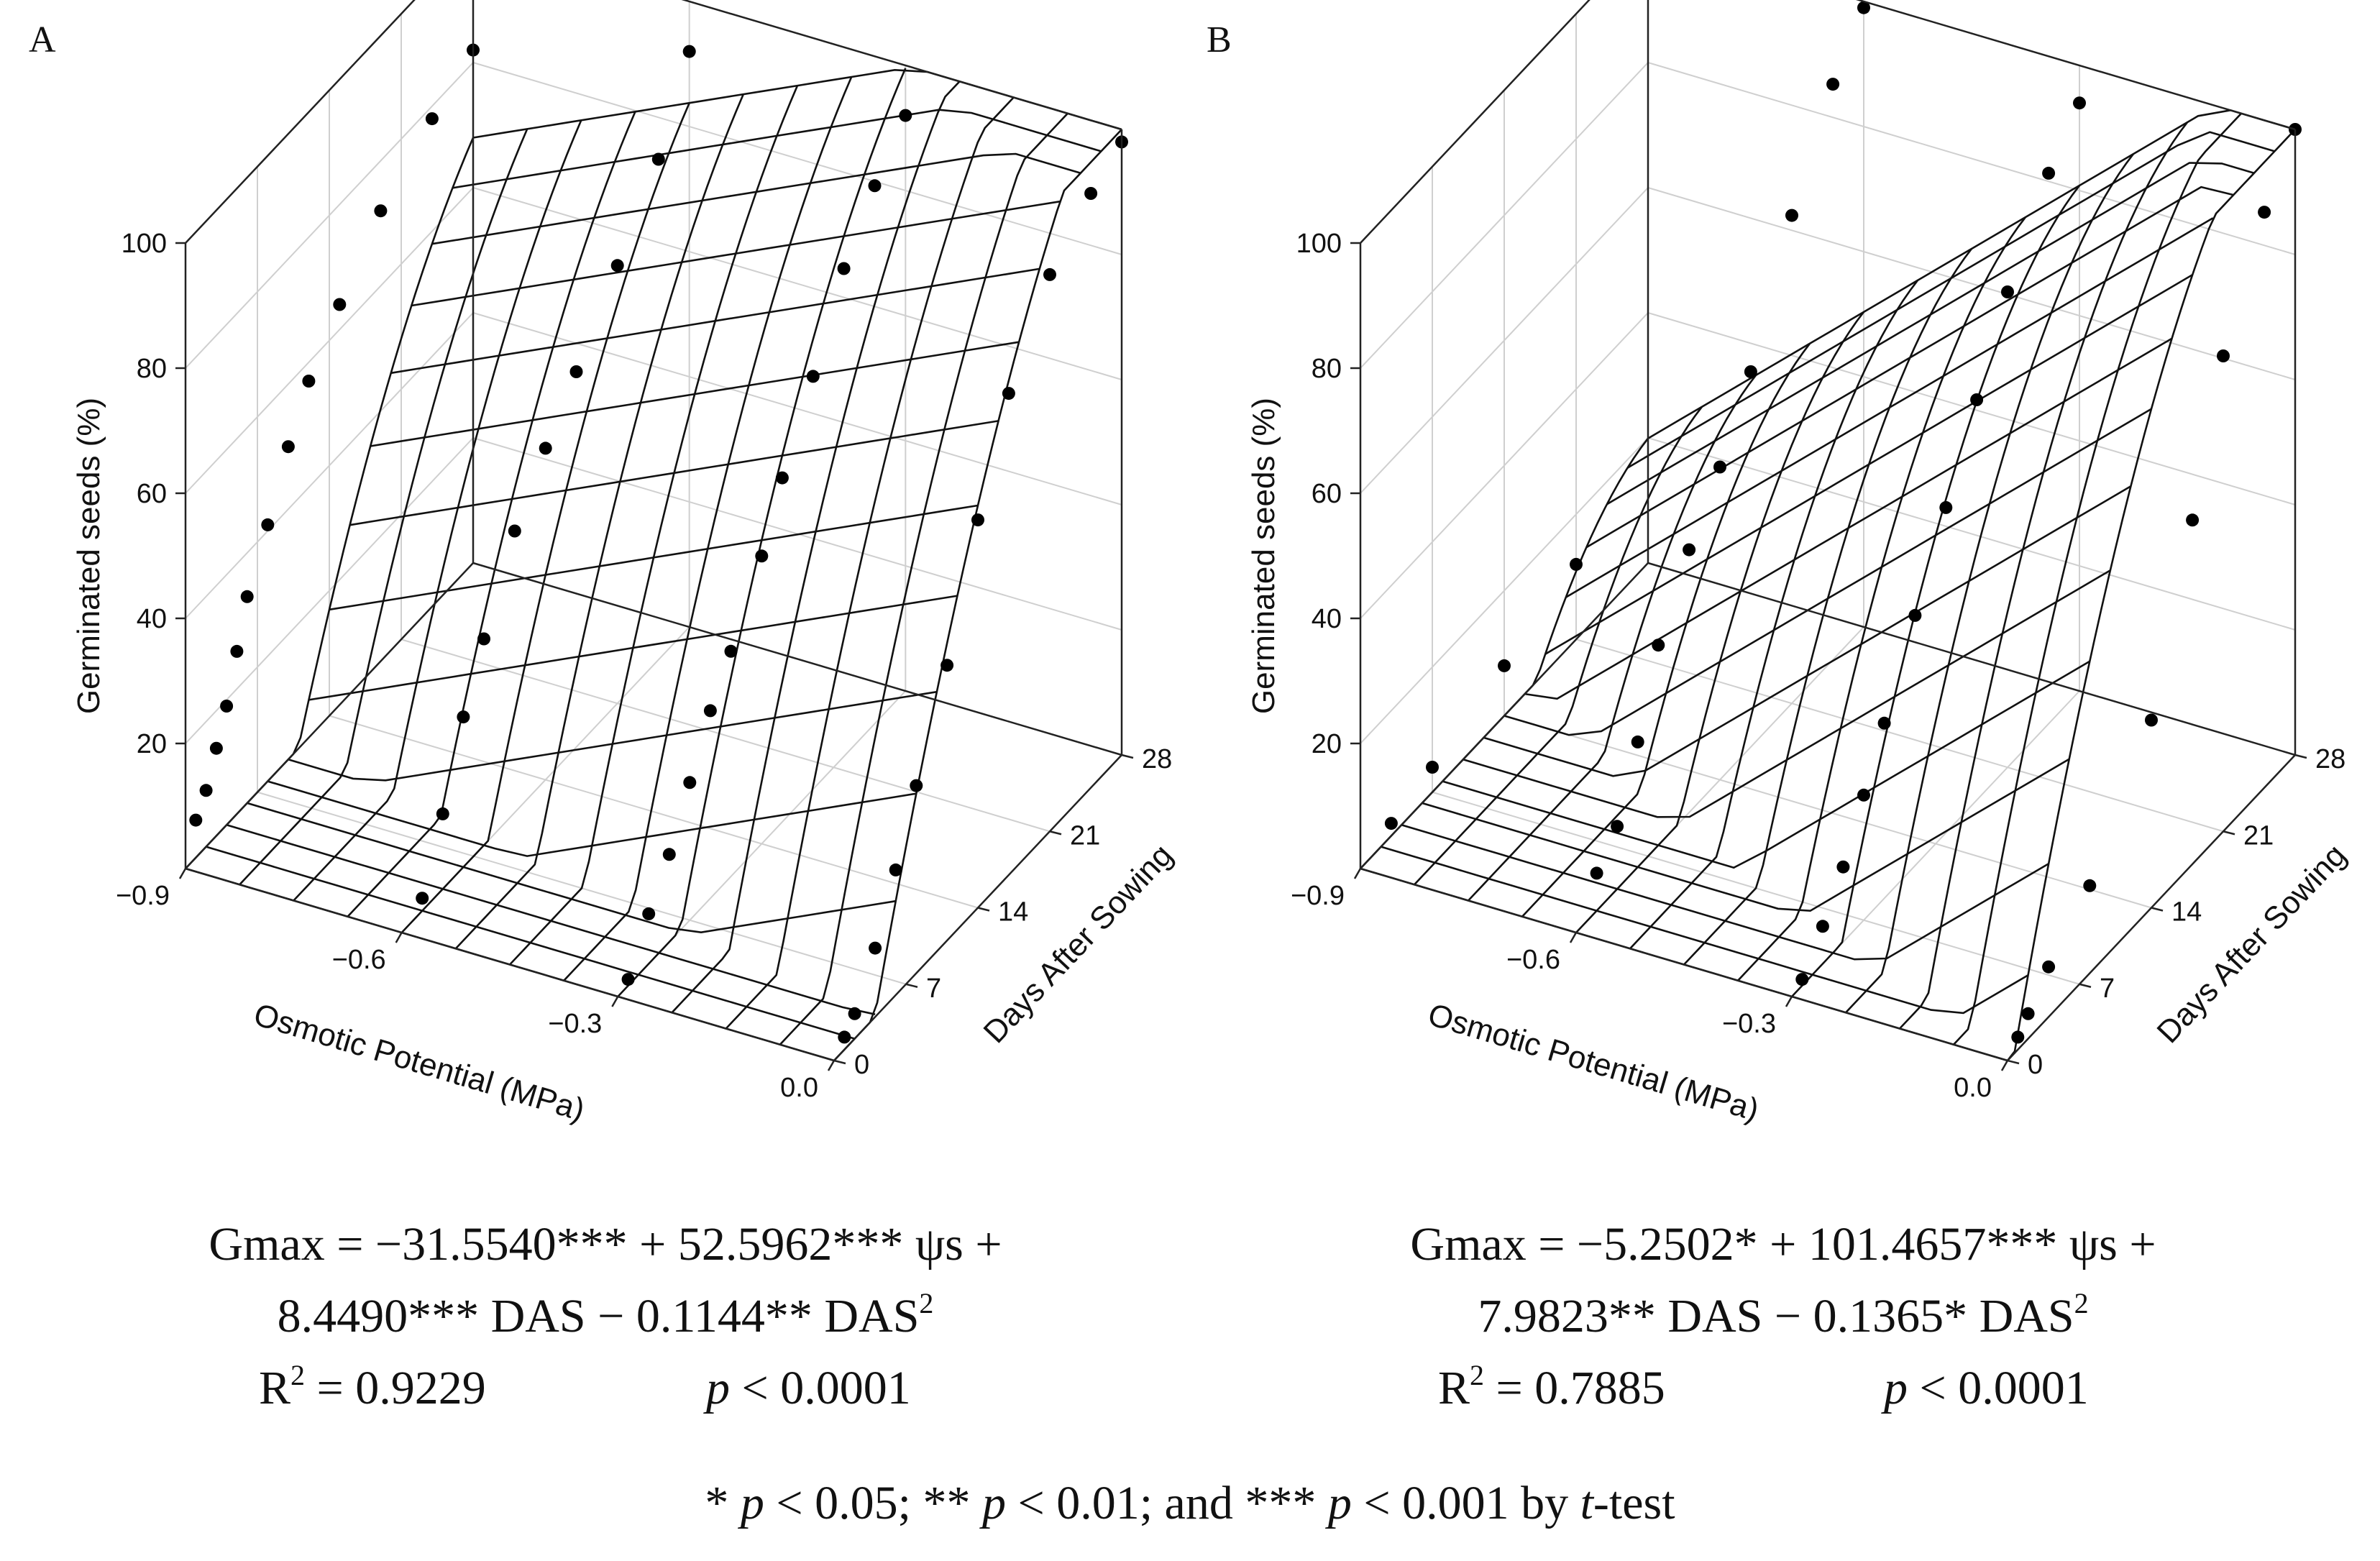 The height and width of the screenshot is (1561, 2380). Describe the element at coordinates (1319, 244) in the screenshot. I see `z-tick-label: 100` at that location.